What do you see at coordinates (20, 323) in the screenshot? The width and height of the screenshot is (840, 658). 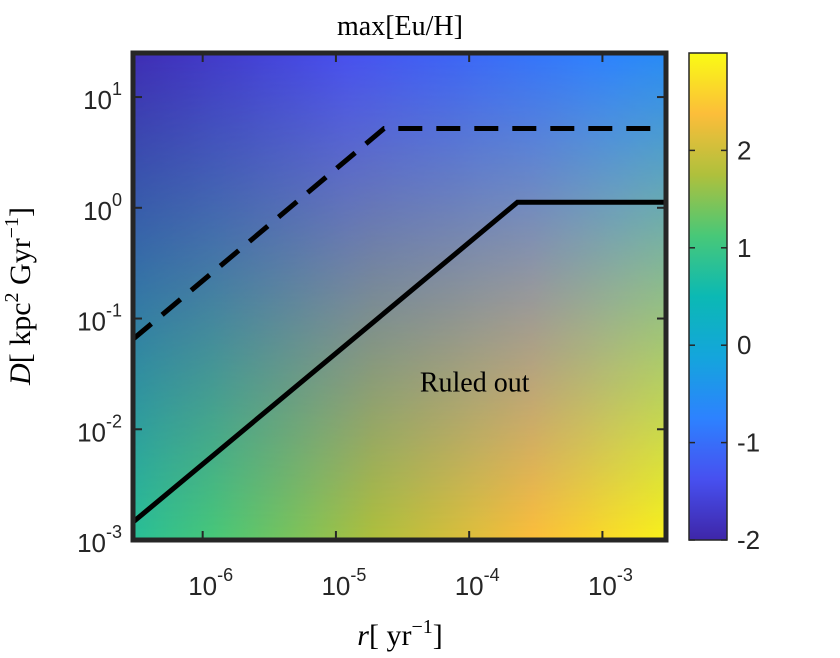 I see `y-label-unit: kpc` at bounding box center [20, 323].